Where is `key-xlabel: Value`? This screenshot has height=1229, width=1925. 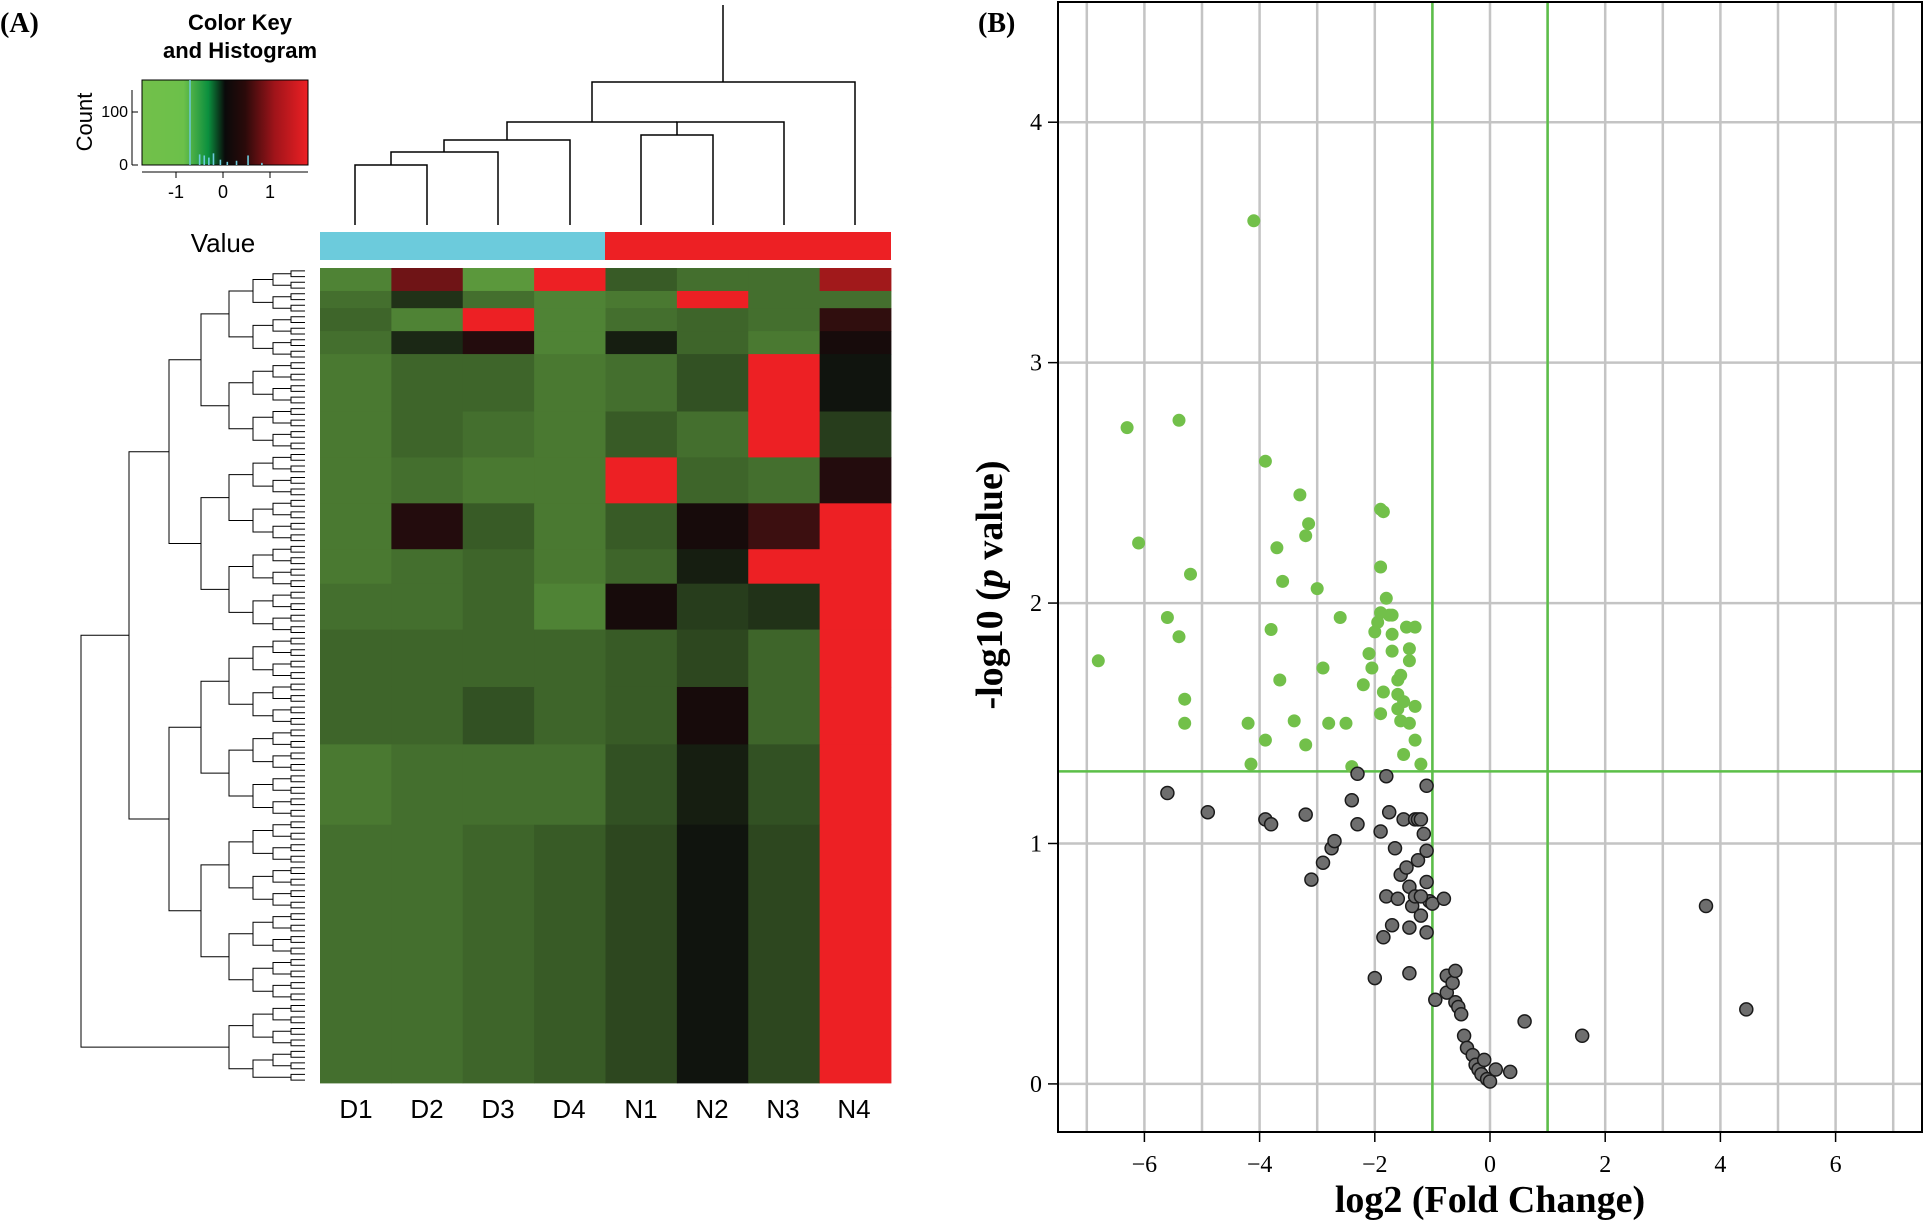
key-xlabel: Value is located at coordinates (223, 243).